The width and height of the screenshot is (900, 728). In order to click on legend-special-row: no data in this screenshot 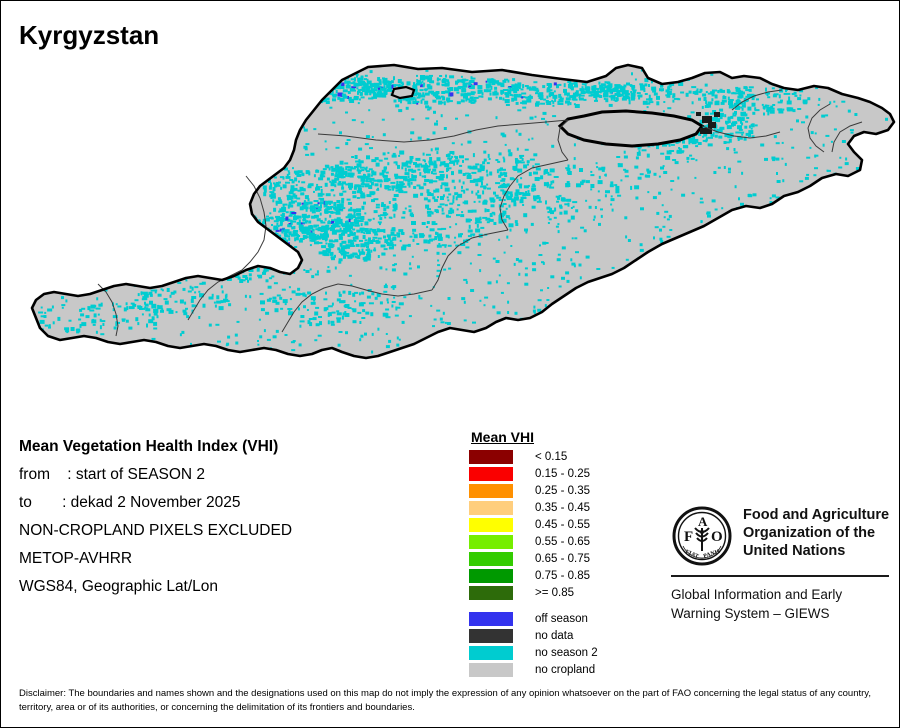, I will do `click(564, 636)`.